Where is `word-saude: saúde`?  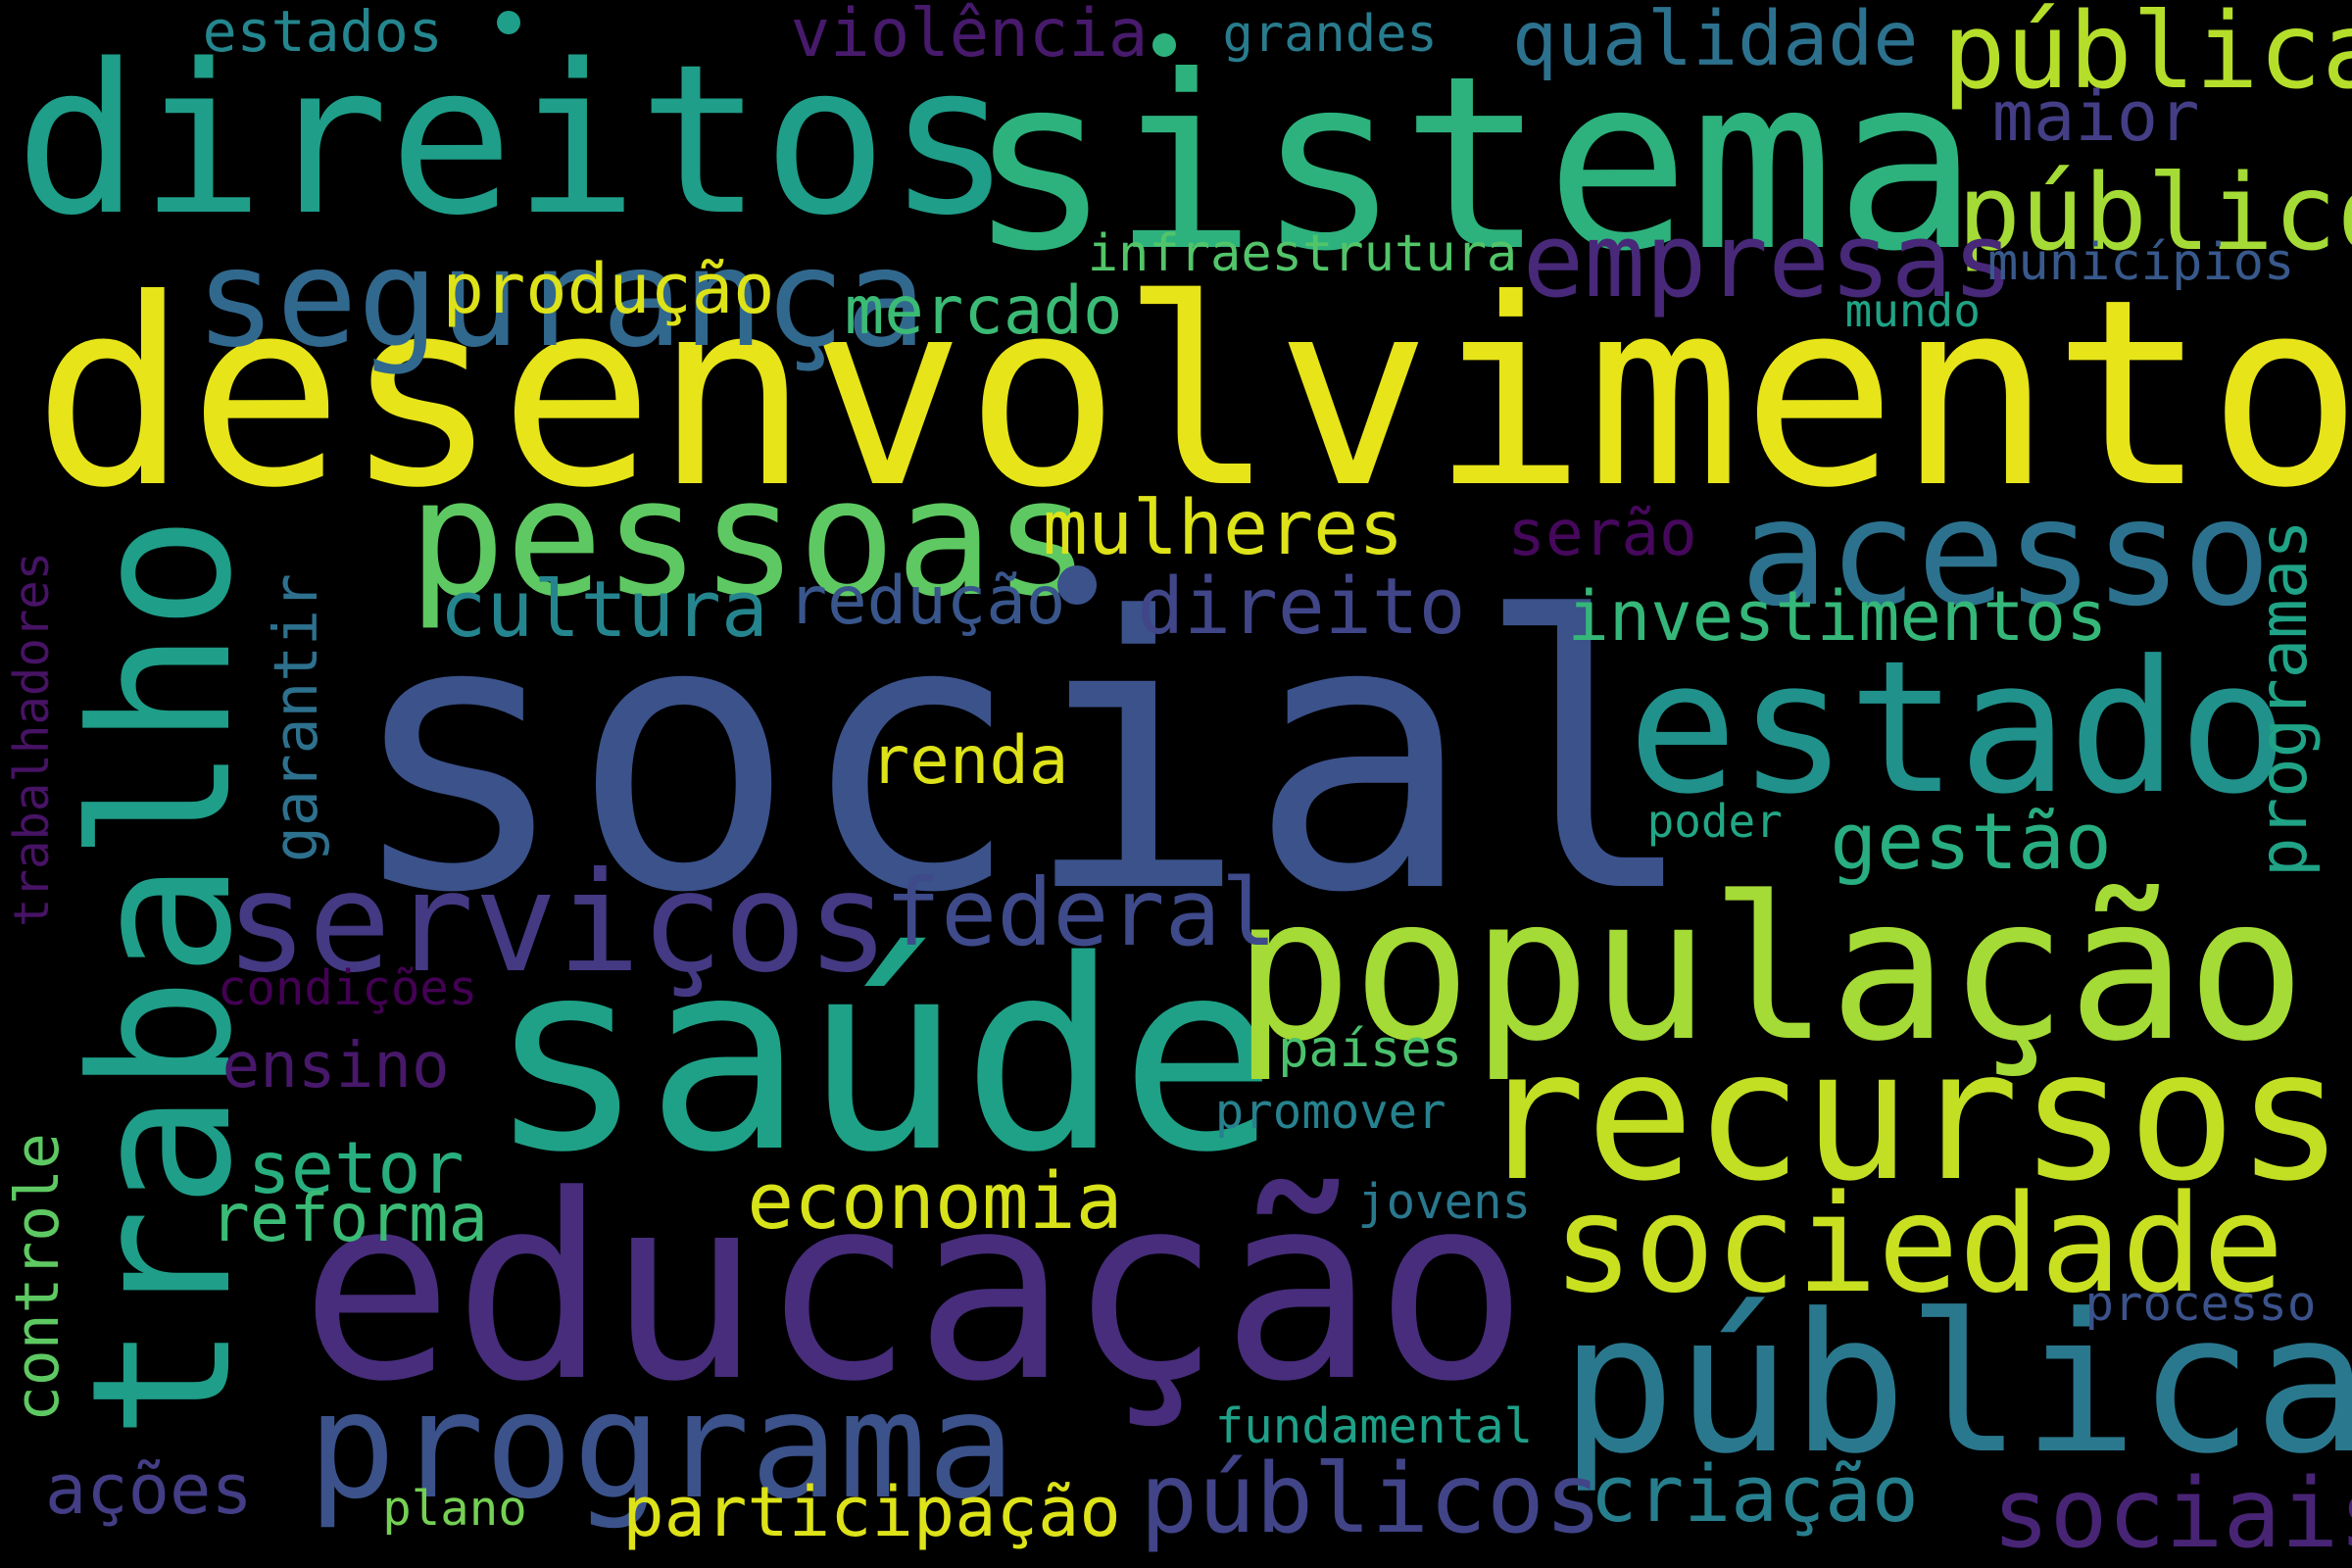
word-saude: saúde is located at coordinates (882, 1057).